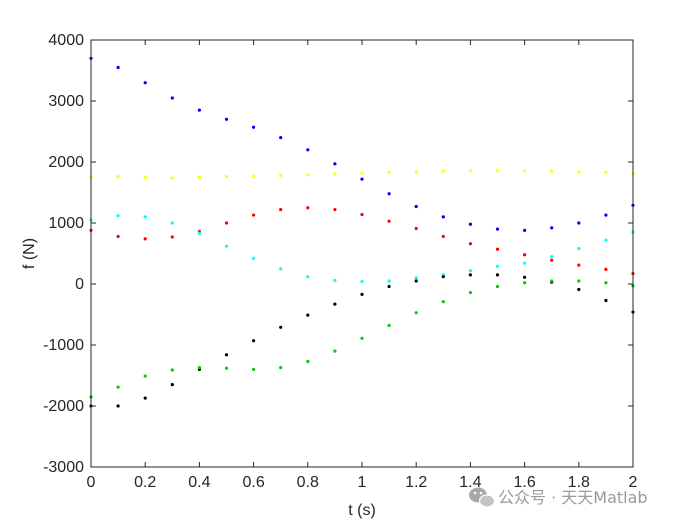 Image resolution: width=700 pixels, height=525 pixels. I want to click on y-tick-label: 1000, so click(66, 223).